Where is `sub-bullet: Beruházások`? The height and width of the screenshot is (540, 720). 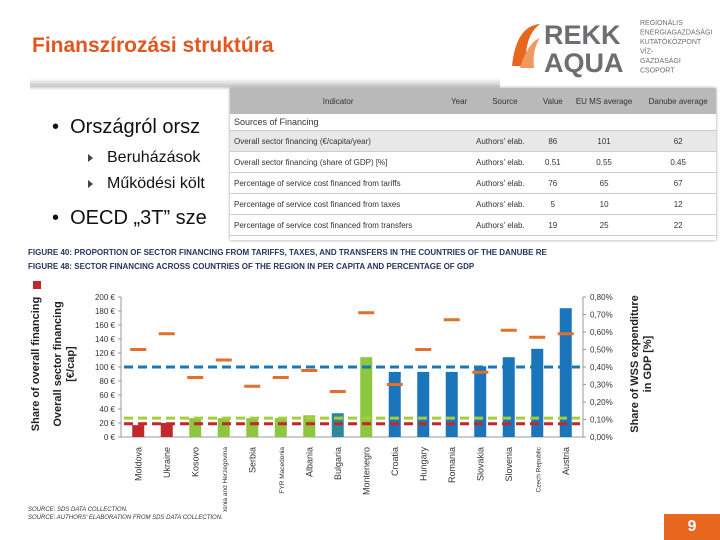 sub-bullet: Beruházások is located at coordinates (144, 158).